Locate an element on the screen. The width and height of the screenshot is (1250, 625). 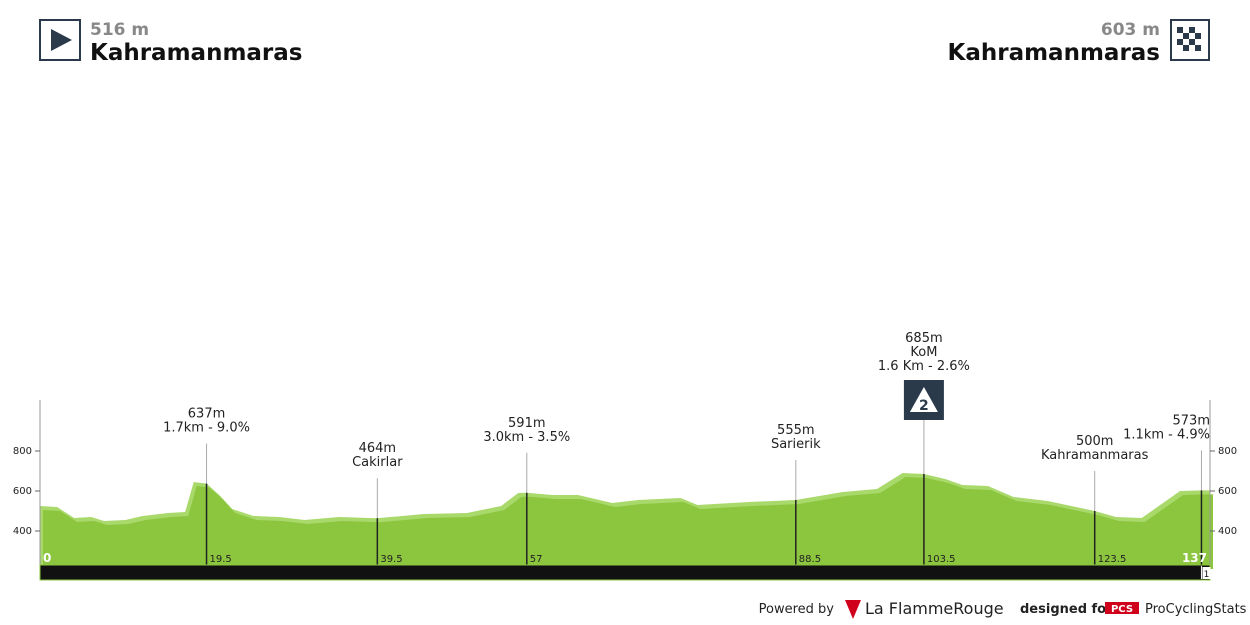
start-name: Kahramanmaras is located at coordinates (196, 53).